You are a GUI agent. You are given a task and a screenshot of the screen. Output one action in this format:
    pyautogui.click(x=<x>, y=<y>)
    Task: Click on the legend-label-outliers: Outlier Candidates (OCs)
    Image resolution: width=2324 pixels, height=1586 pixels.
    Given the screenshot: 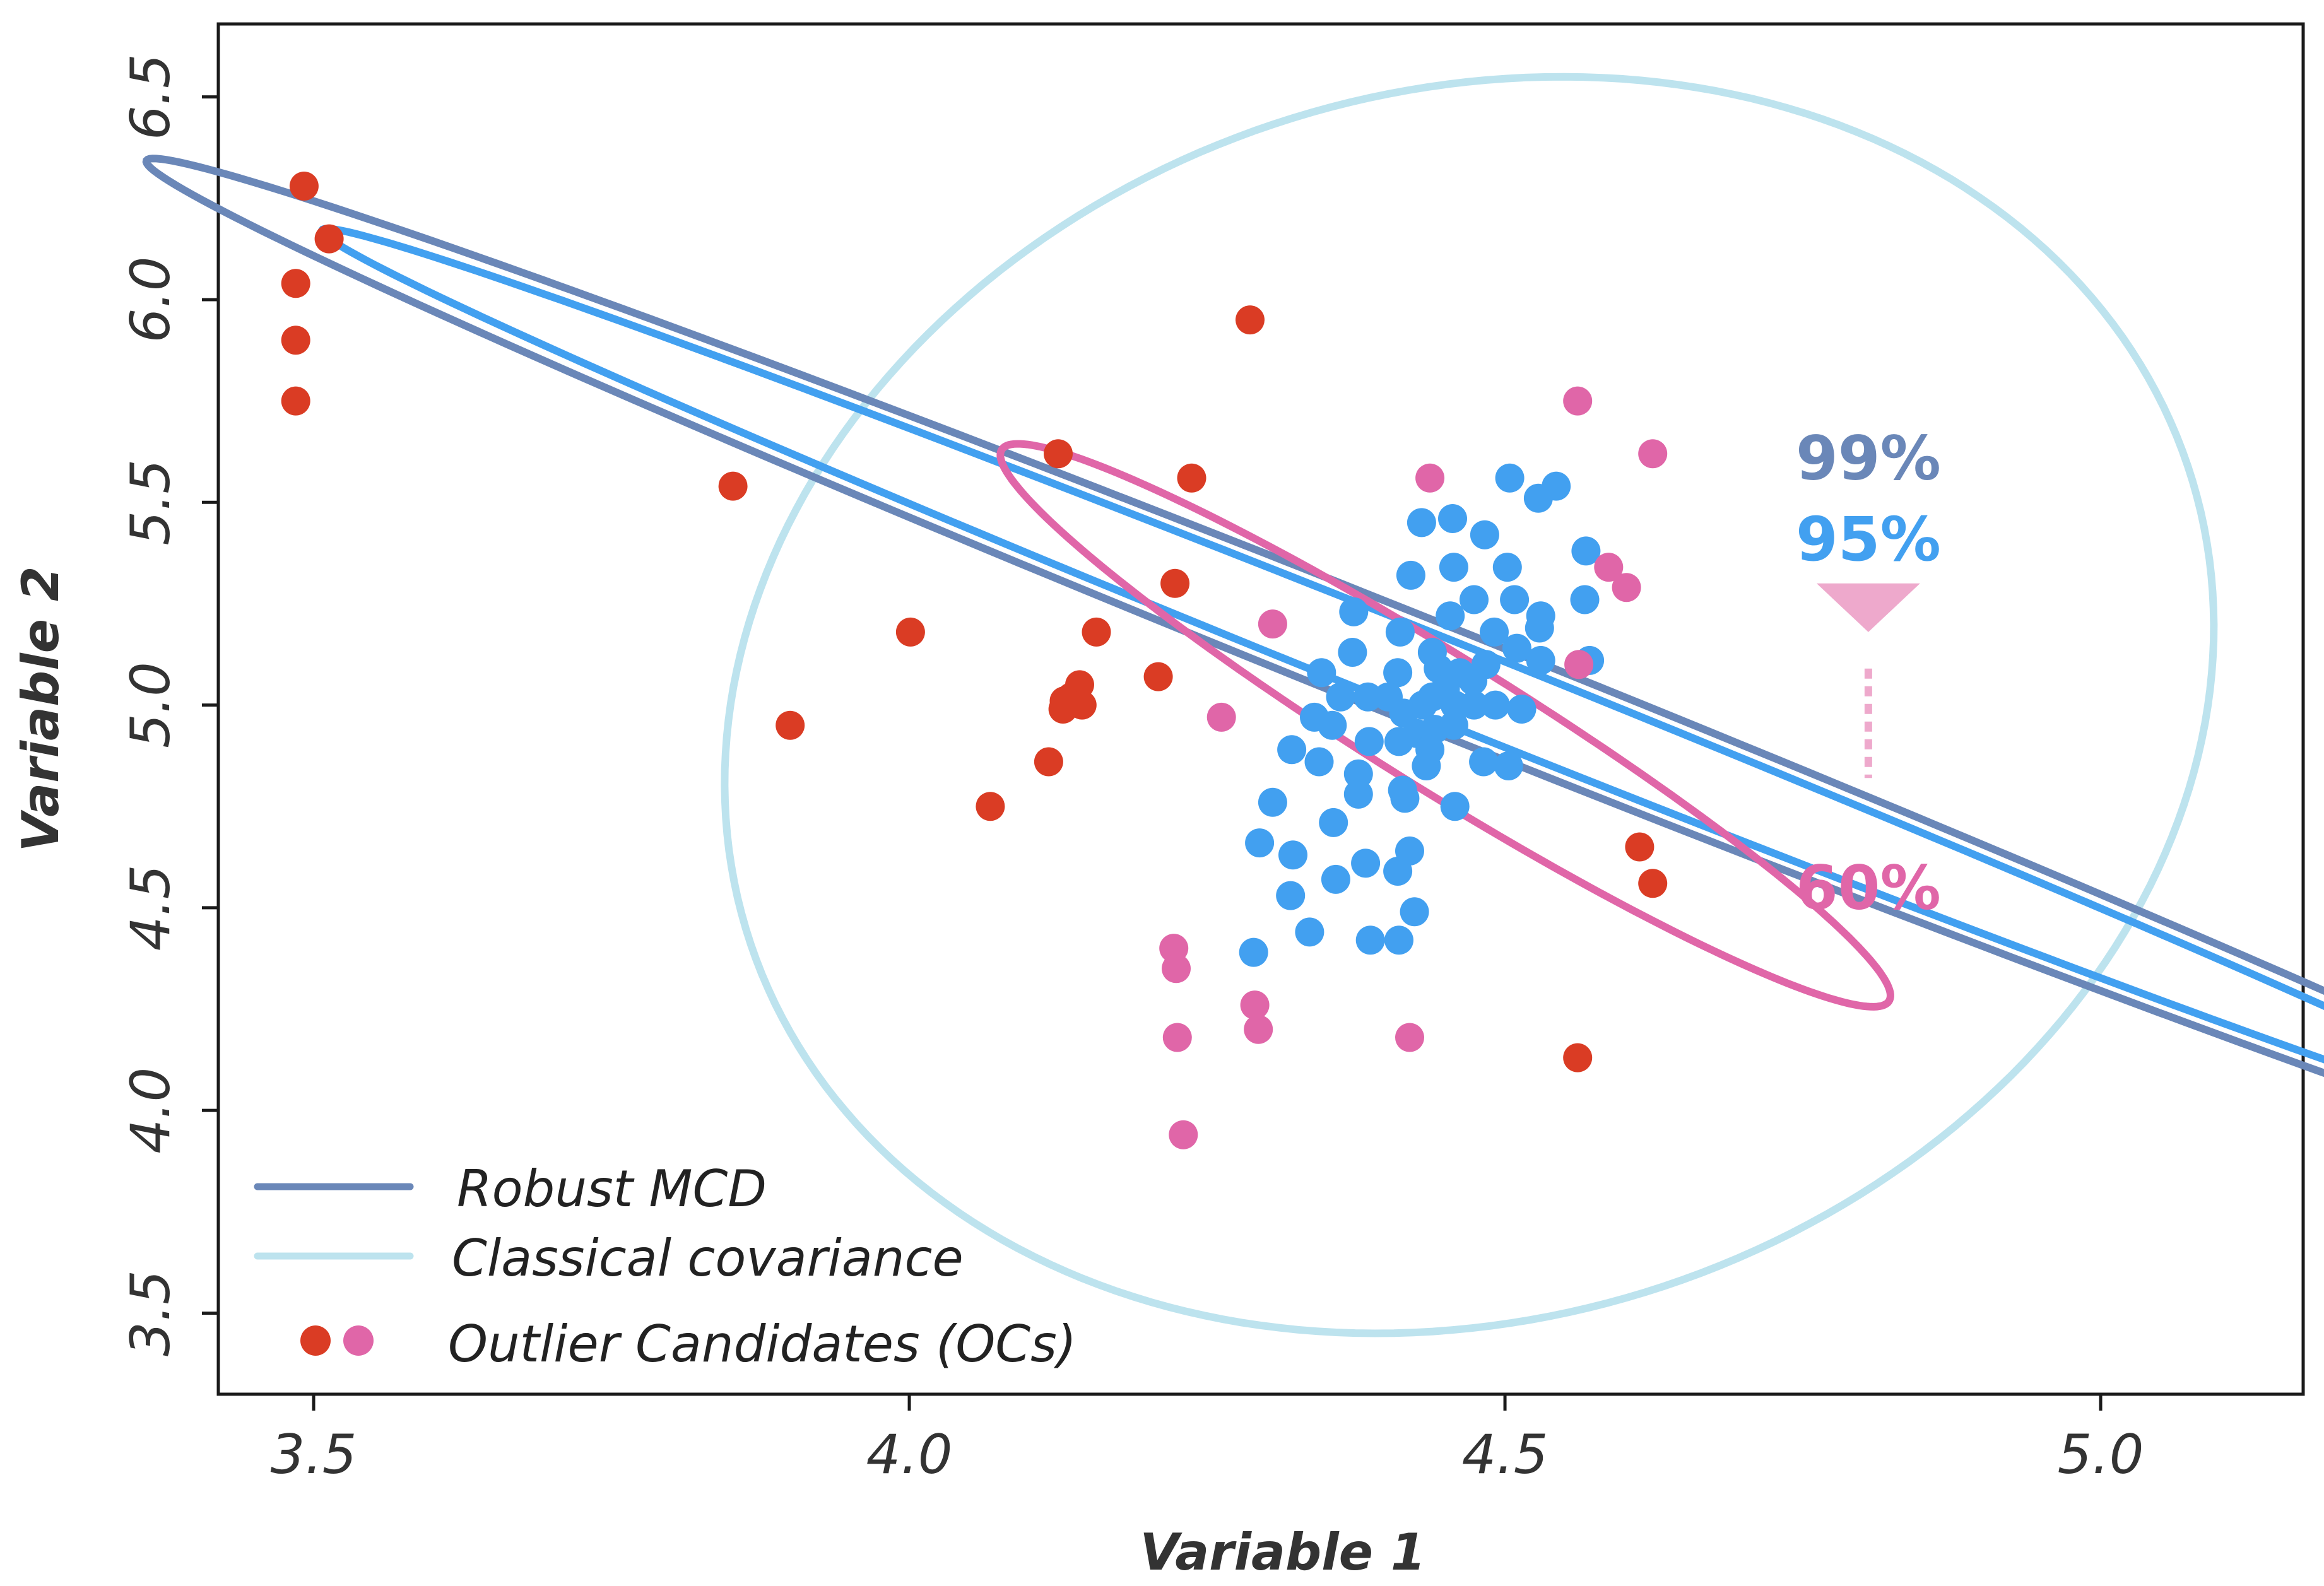 What is the action you would take?
    pyautogui.click(x=762, y=1344)
    